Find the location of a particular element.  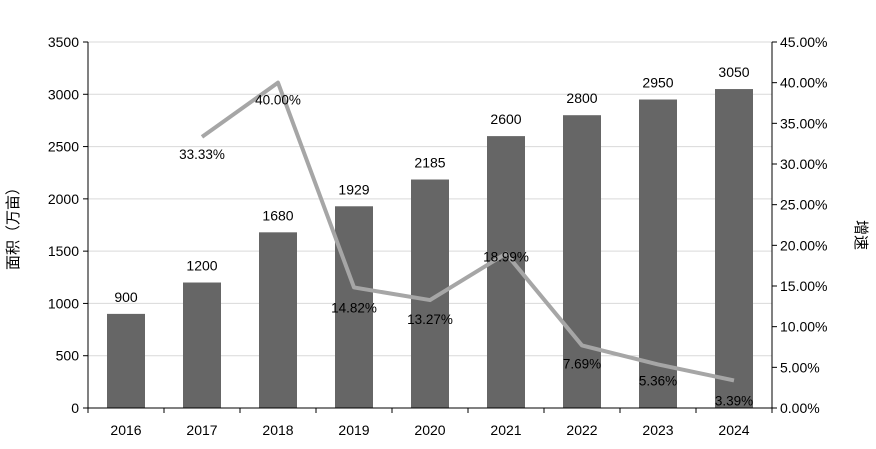

x-tick-label: 2023 is located at coordinates (657, 430).